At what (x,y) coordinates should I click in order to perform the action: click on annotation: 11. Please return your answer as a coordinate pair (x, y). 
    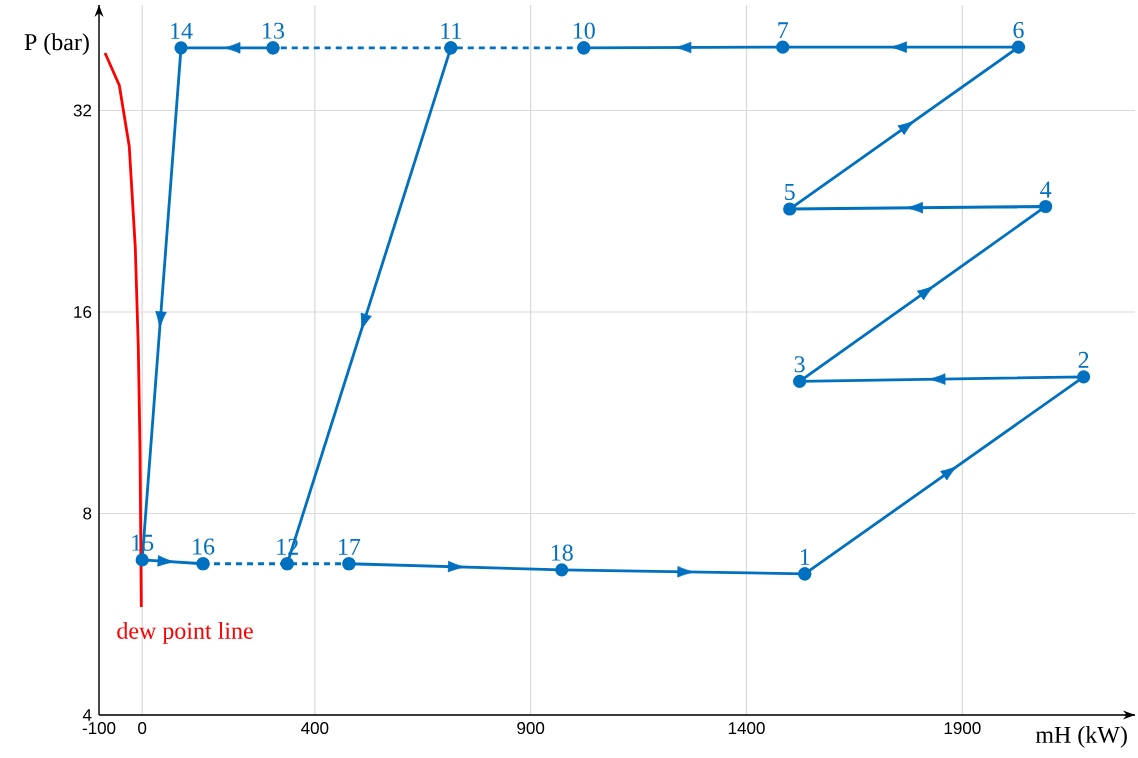
    Looking at the image, I should click on (451, 30).